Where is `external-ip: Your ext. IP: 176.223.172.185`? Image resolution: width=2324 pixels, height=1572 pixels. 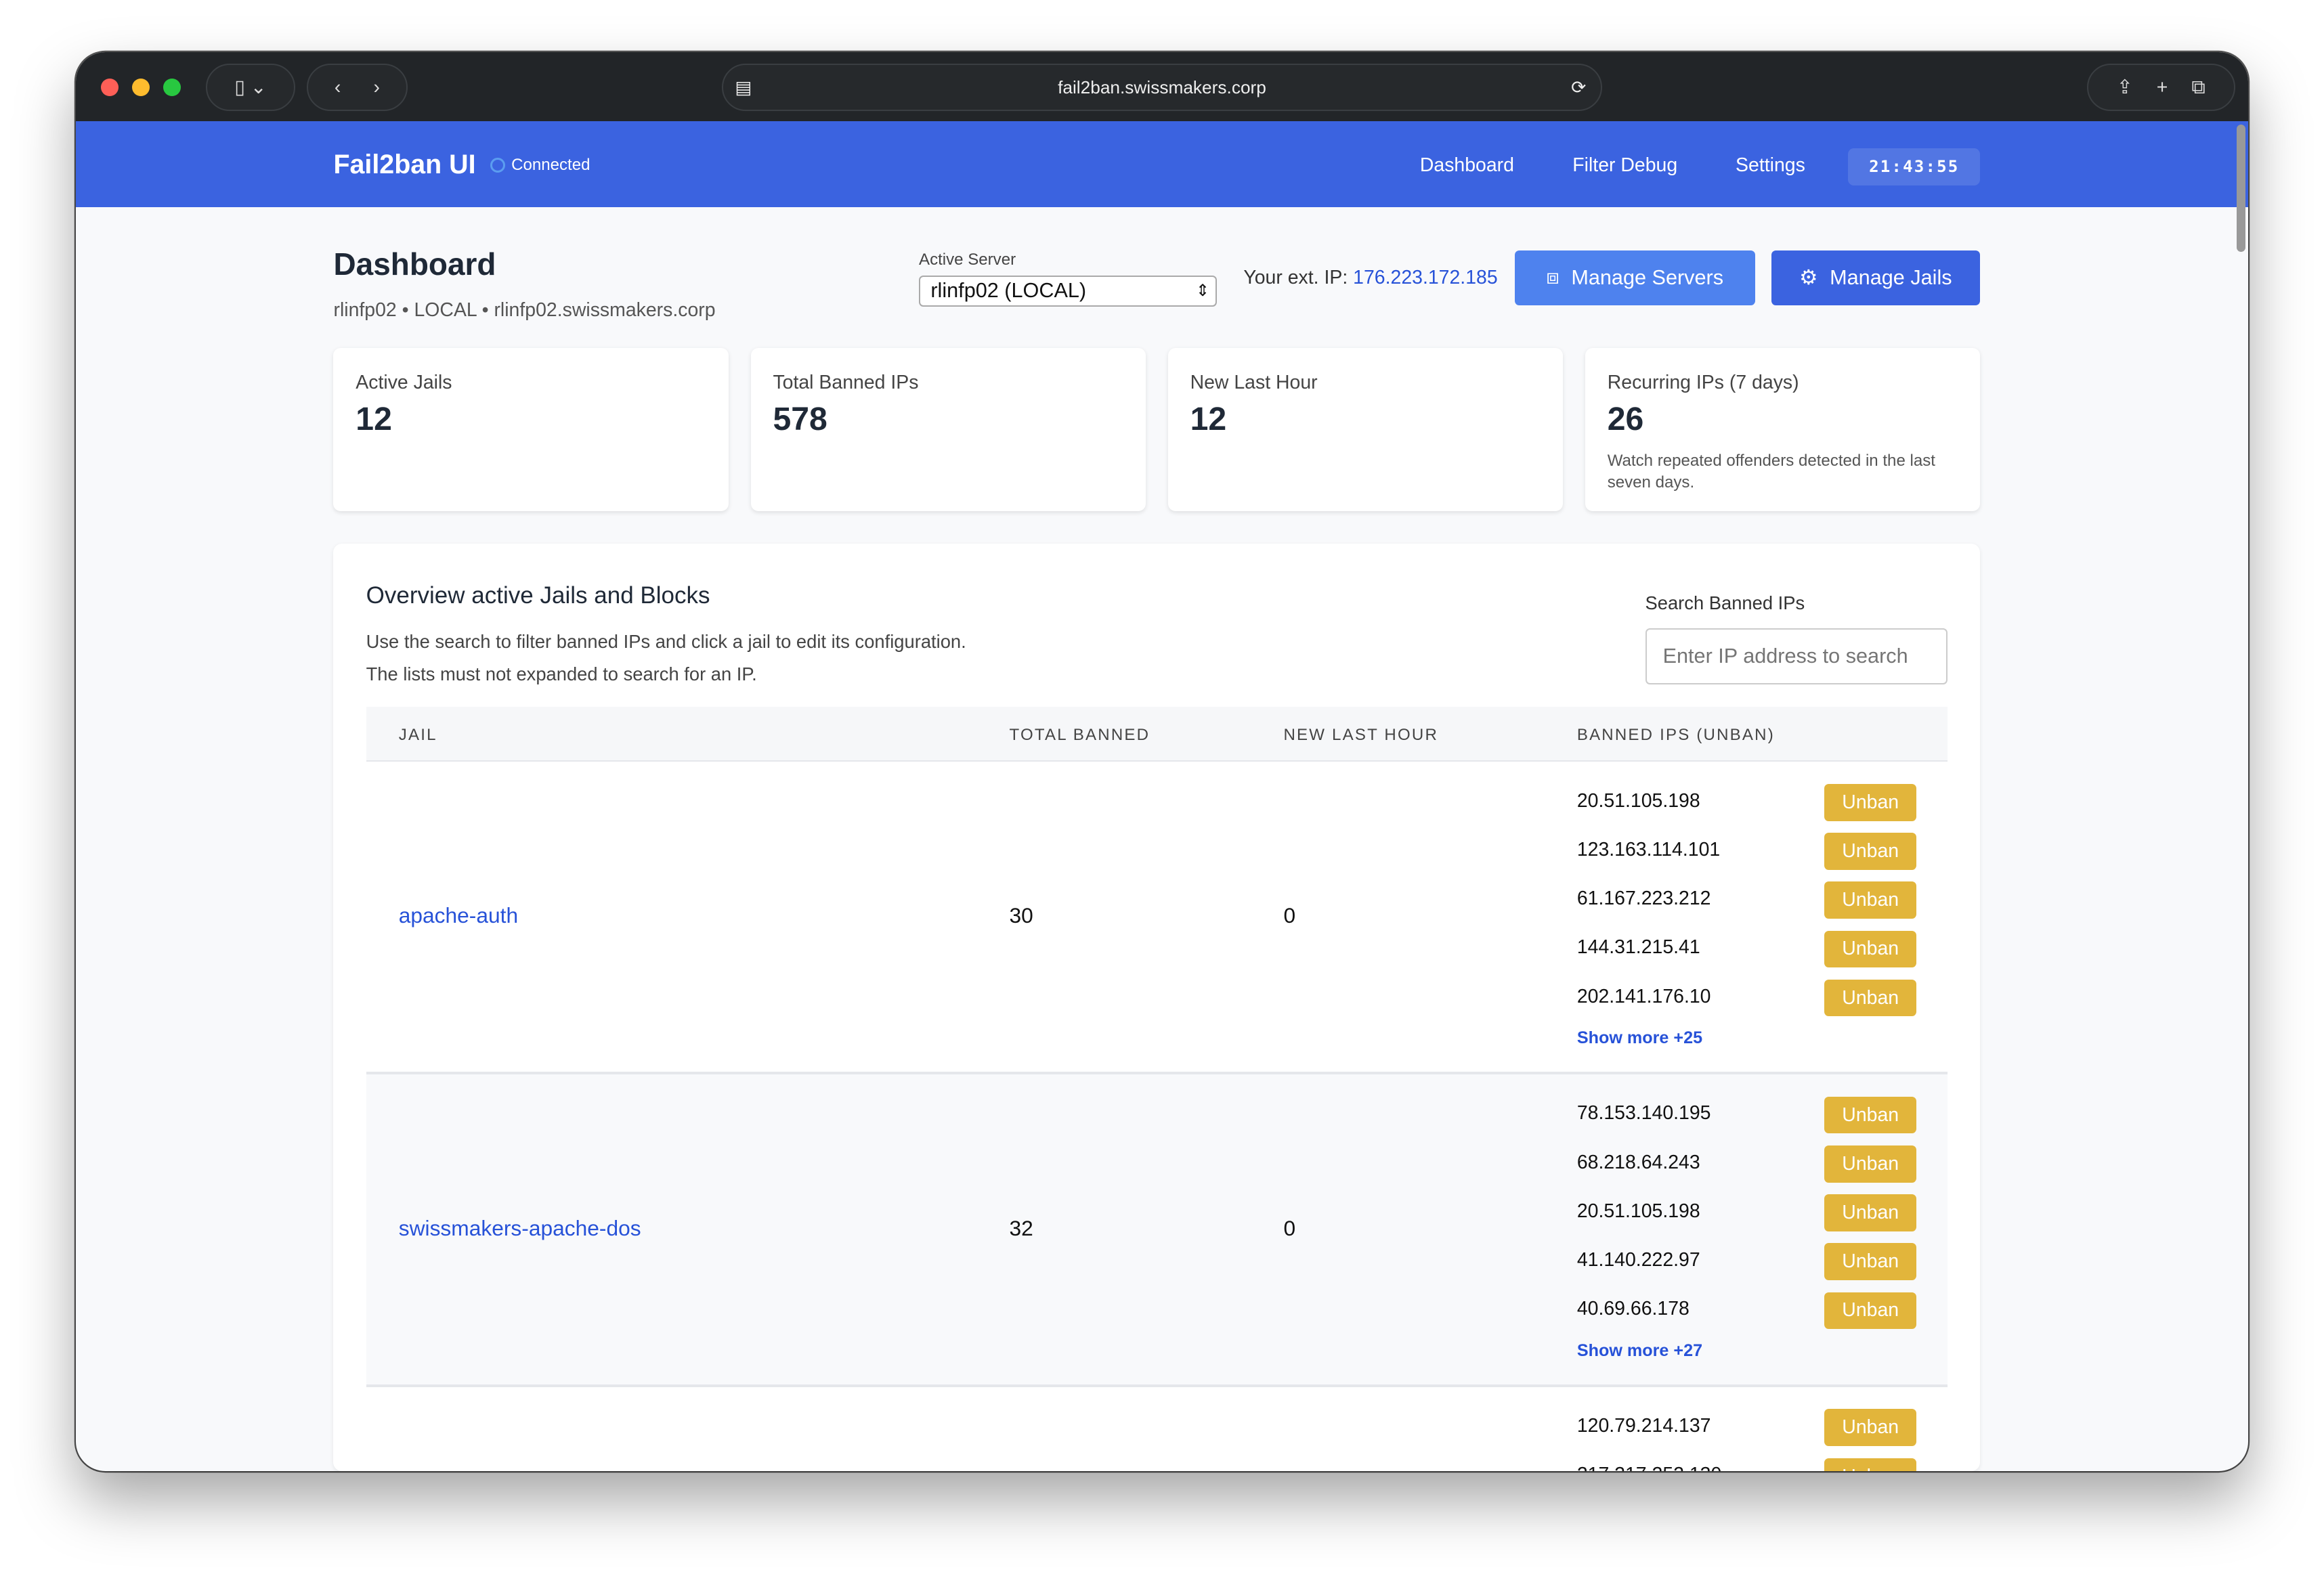 external-ip: Your ext. IP: 176.223.172.185 is located at coordinates (1370, 278).